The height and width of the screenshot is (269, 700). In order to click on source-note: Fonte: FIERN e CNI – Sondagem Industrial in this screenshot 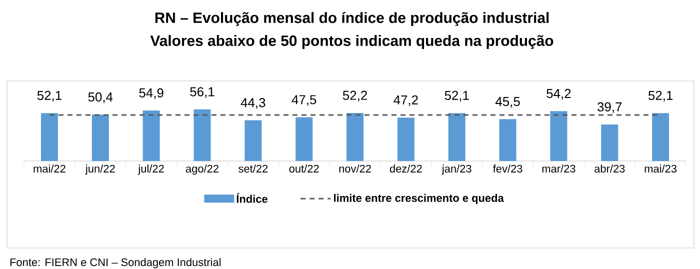, I will do `click(115, 263)`.